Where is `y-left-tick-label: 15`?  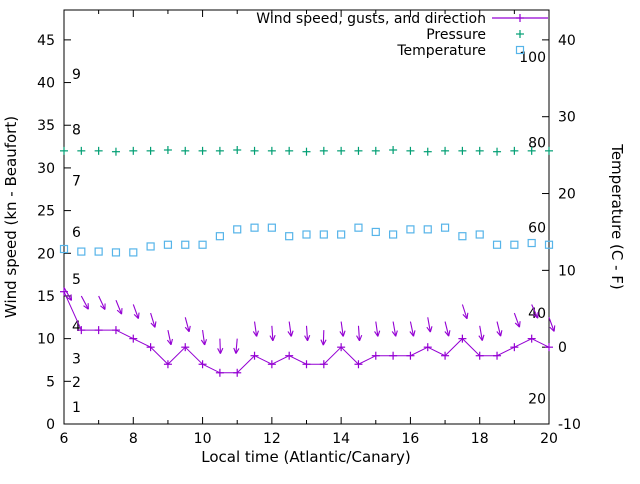
y-left-tick-label: 15 is located at coordinates (46, 297).